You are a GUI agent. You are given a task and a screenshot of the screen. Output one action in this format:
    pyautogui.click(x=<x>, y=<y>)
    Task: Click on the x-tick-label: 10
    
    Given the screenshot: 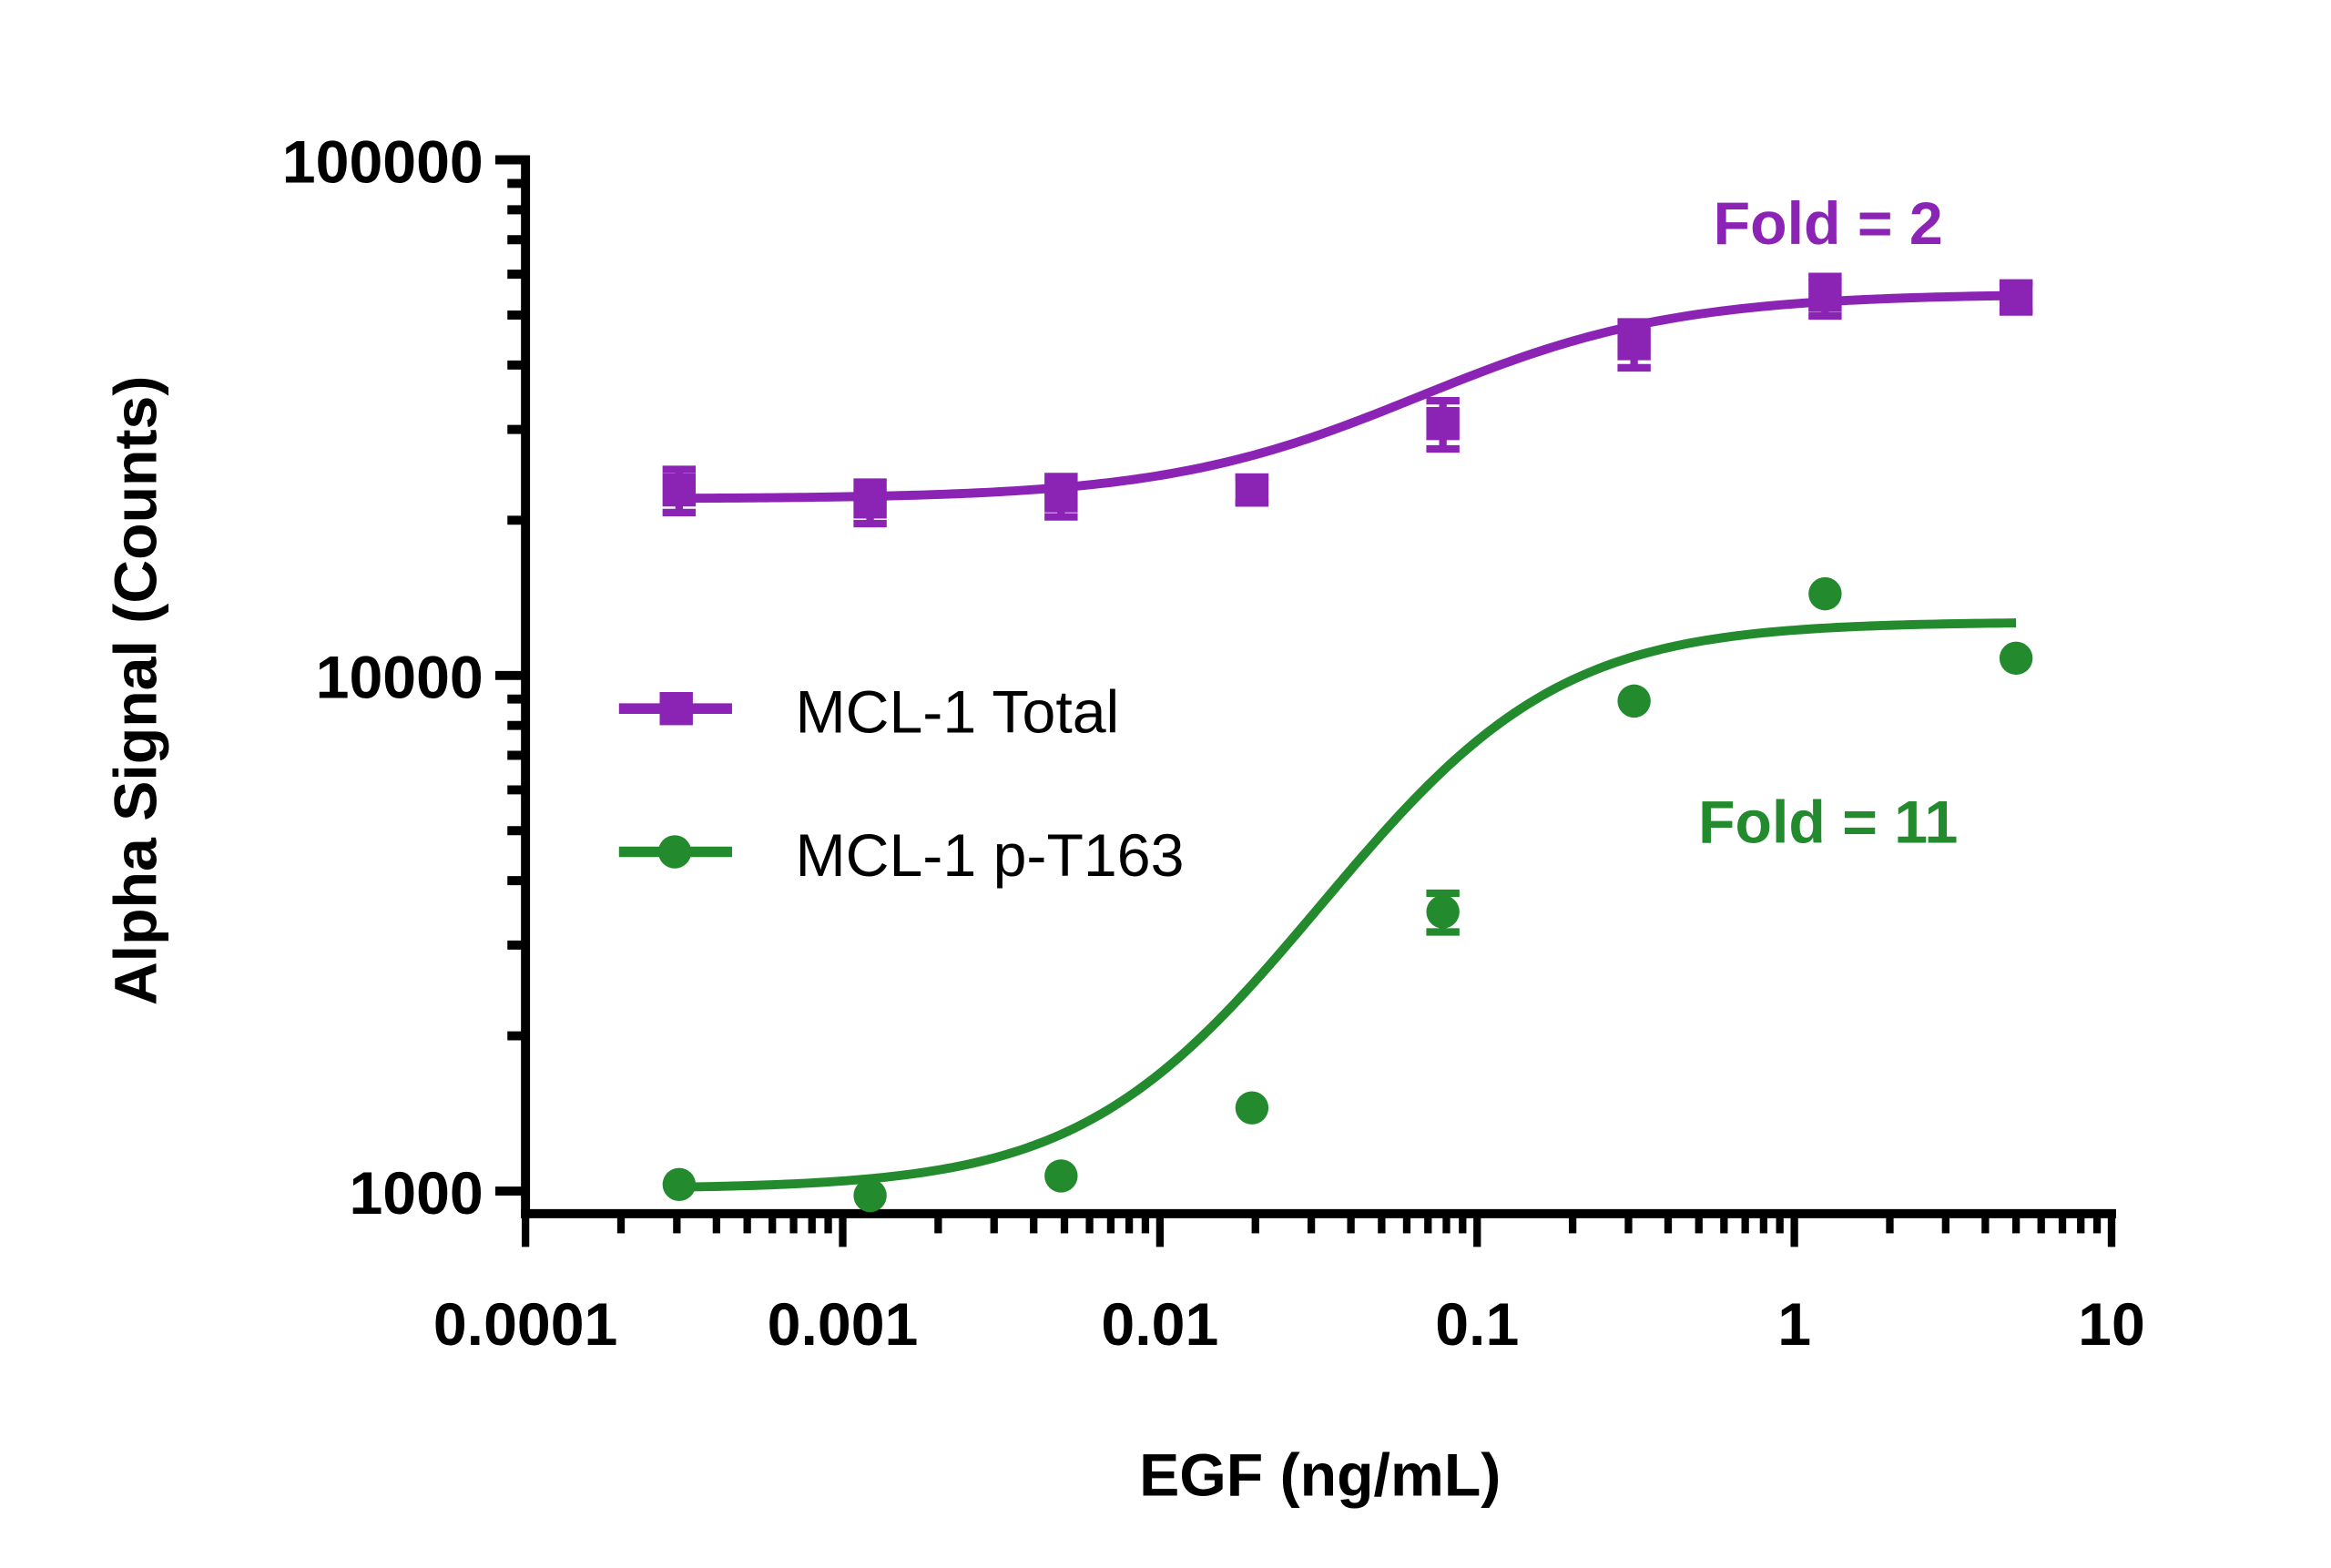 What is the action you would take?
    pyautogui.click(x=2111, y=1325)
    